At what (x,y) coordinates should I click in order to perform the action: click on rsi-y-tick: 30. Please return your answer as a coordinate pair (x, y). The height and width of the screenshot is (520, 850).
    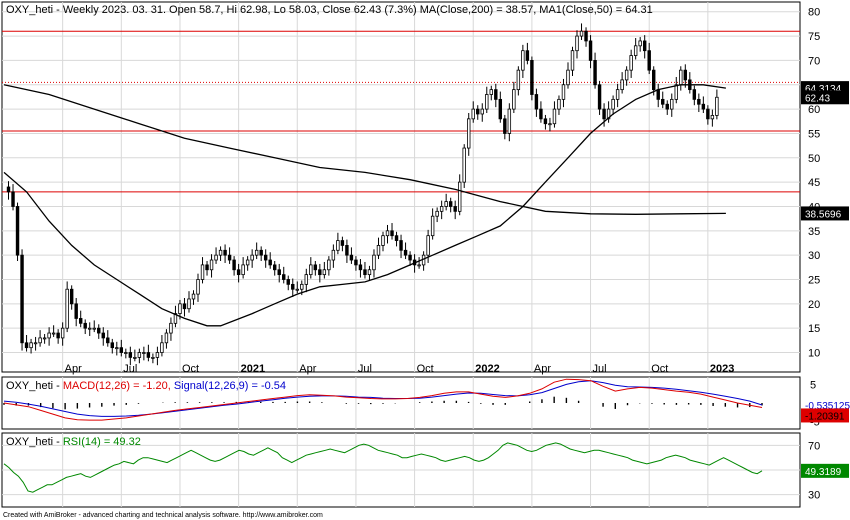
    Looking at the image, I should click on (814, 496).